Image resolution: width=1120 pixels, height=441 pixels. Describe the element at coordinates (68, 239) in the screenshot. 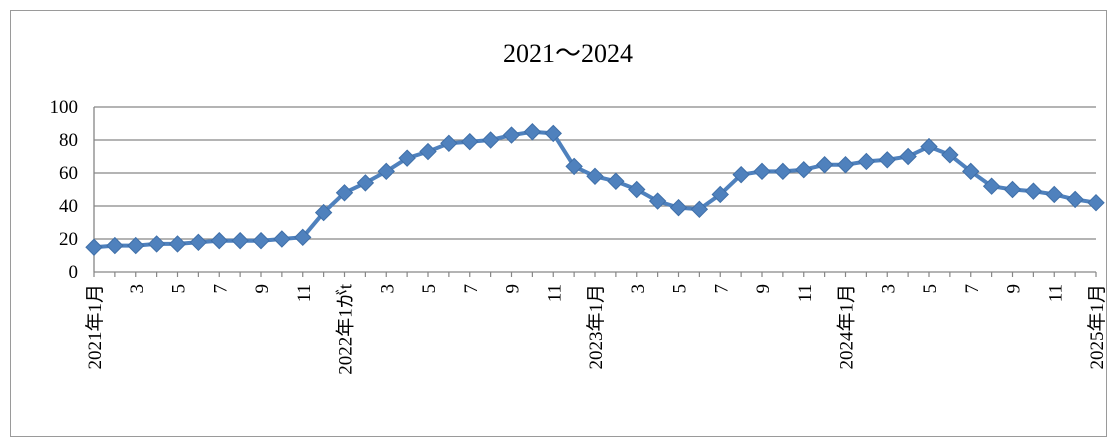

I see `y-tick-label: 20` at that location.